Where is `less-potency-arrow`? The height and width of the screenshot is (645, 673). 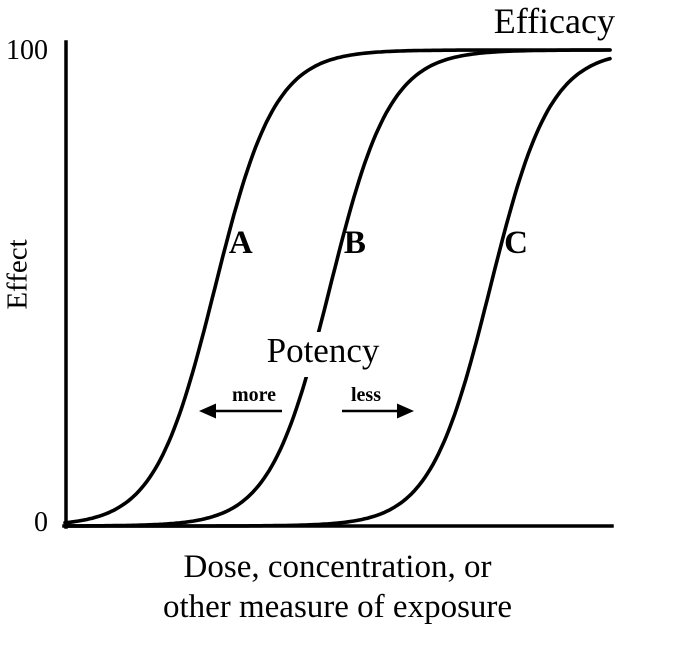 less-potency-arrow is located at coordinates (378, 411).